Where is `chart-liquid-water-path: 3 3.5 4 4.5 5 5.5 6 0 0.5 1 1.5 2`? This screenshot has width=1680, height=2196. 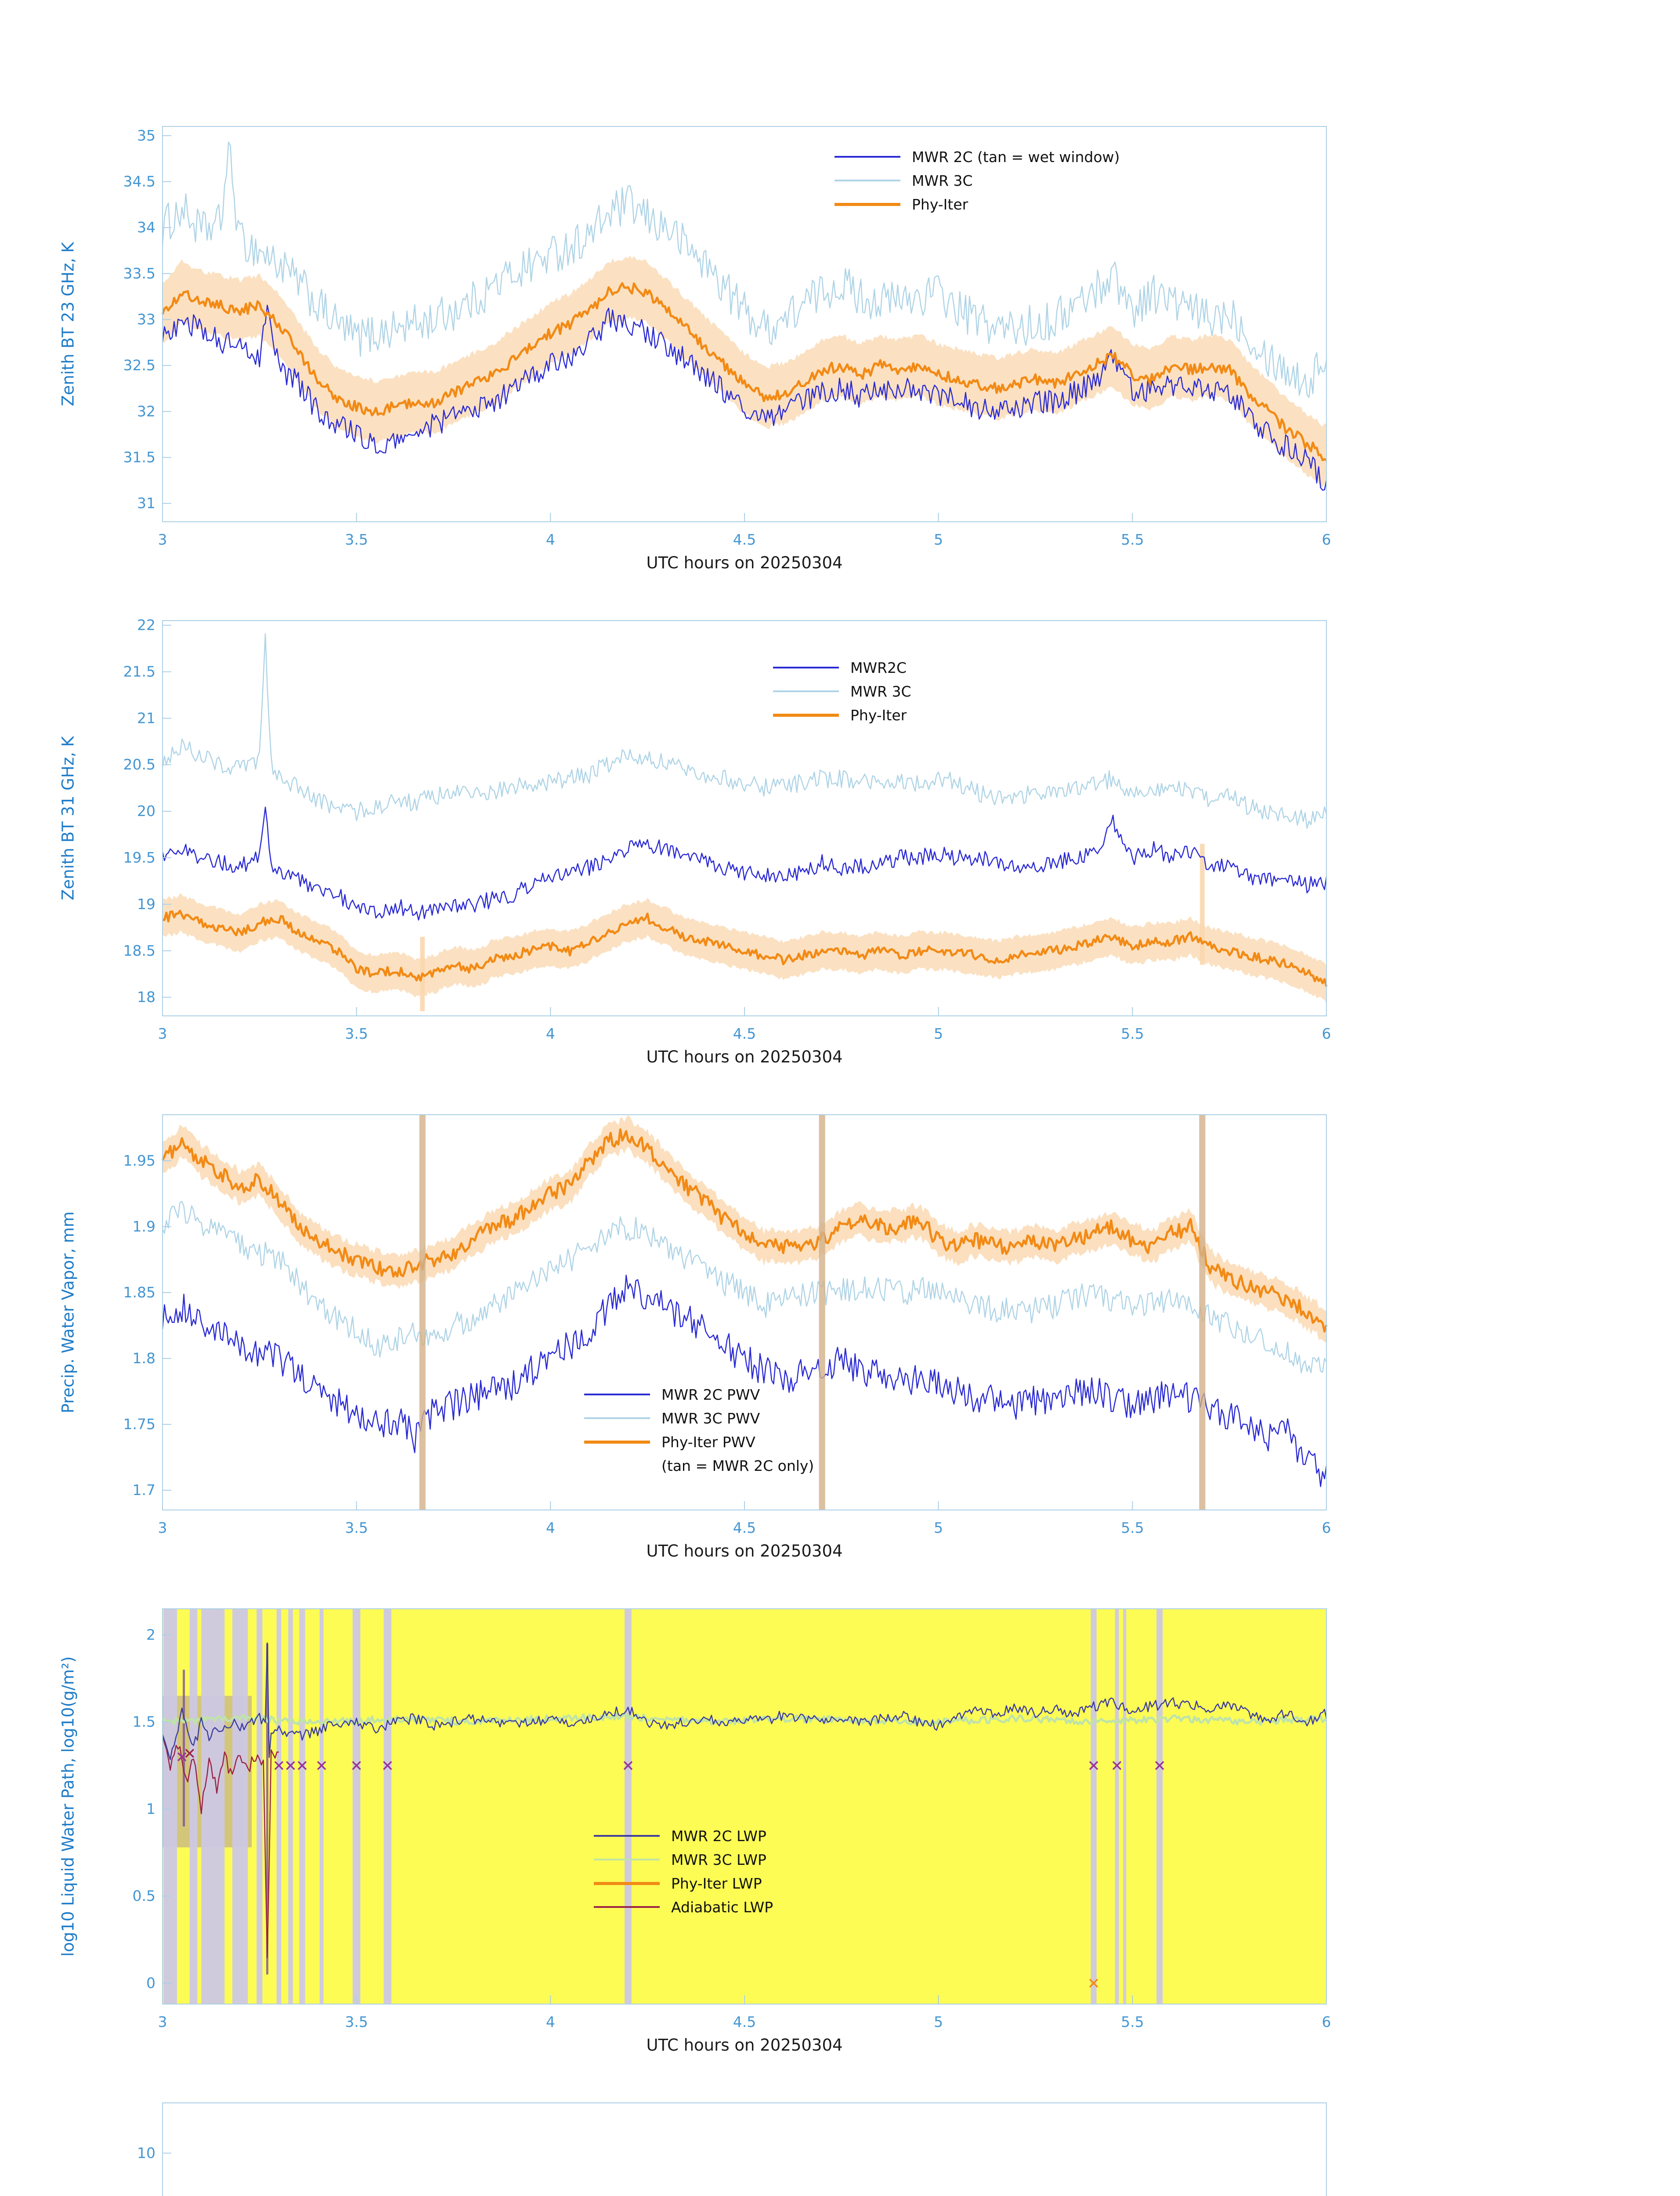 chart-liquid-water-path: 3 3.5 4 4.5 5 5.5 6 0 0.5 1 1.5 2 is located at coordinates (732, 1819).